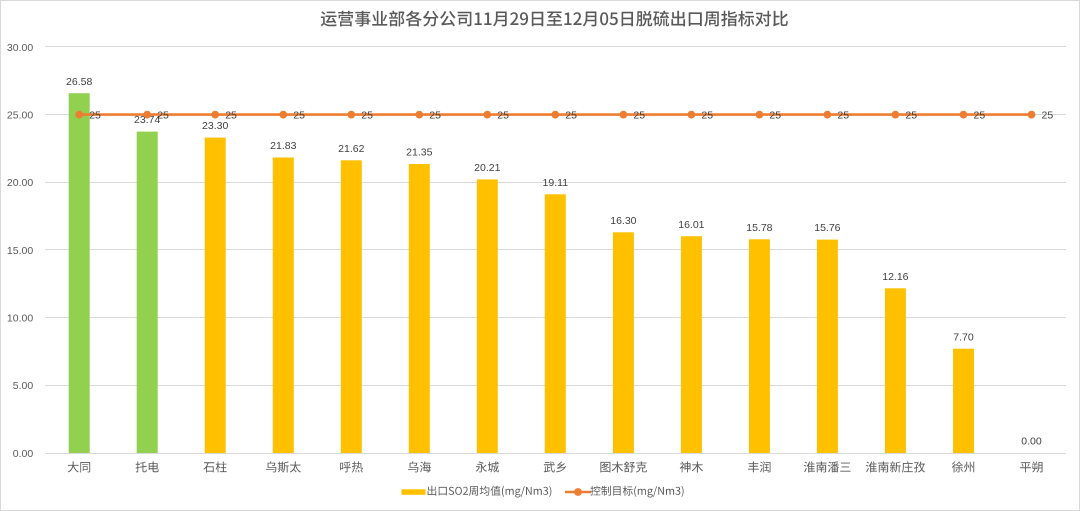 The image size is (1080, 511). I want to click on svg-text: 26.58, so click(79, 82).